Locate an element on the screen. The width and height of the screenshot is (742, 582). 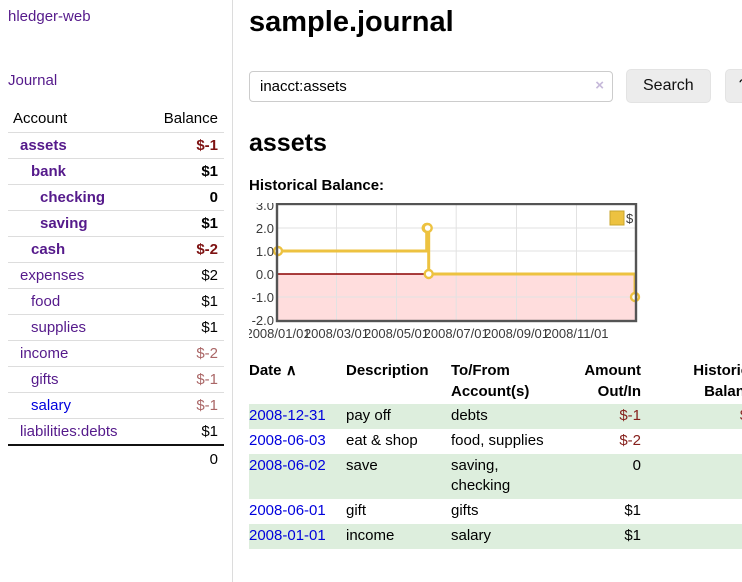
account-link-supplies: supplies is located at coordinates (59, 327).